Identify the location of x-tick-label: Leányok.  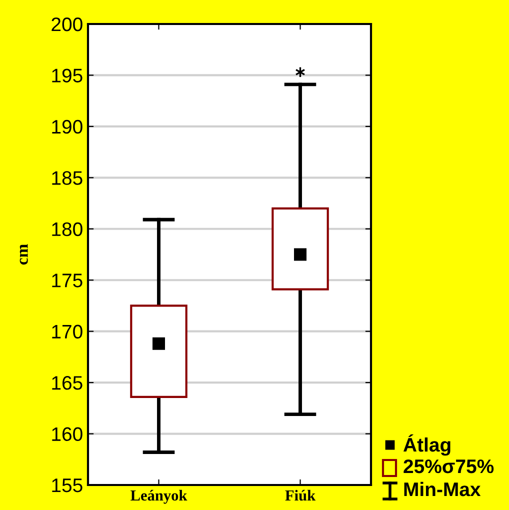
(159, 497).